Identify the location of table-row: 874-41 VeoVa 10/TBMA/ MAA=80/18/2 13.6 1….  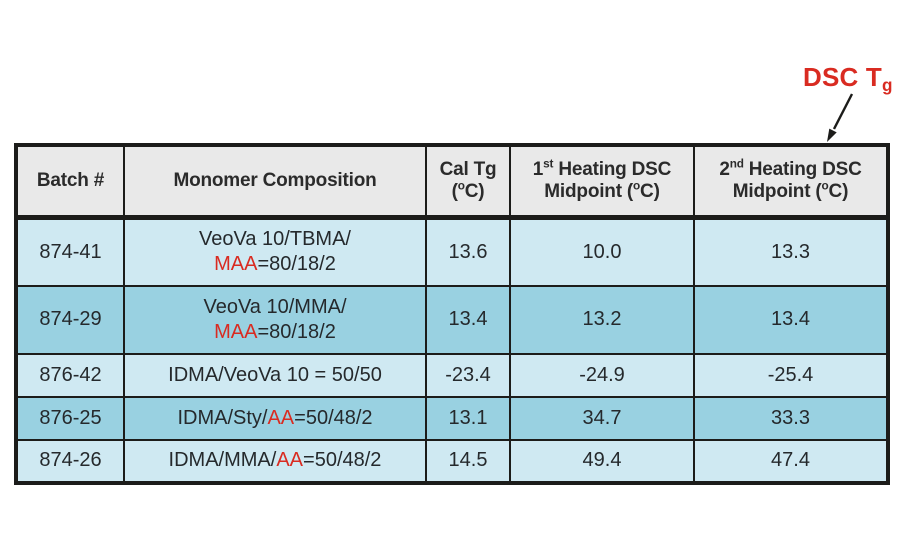
(452, 251).